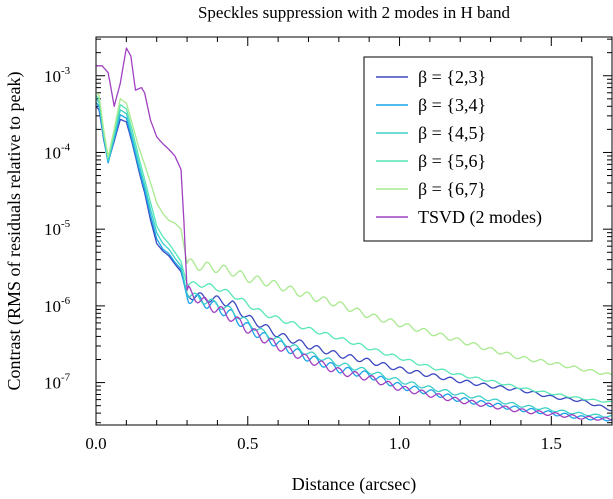  What do you see at coordinates (399, 443) in the screenshot?
I see `x-tick-label: 1.0` at bounding box center [399, 443].